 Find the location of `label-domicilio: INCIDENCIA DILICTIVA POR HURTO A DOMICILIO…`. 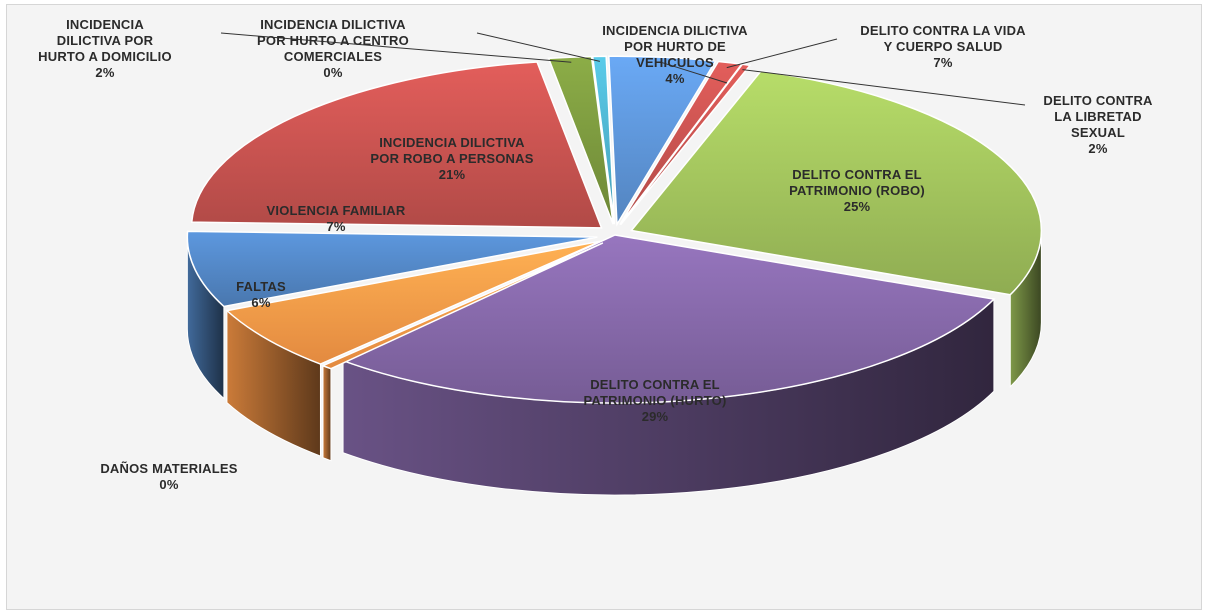

label-domicilio: INCIDENCIA DILICTIVA POR HURTO A DOMICILIO… is located at coordinates (105, 49).